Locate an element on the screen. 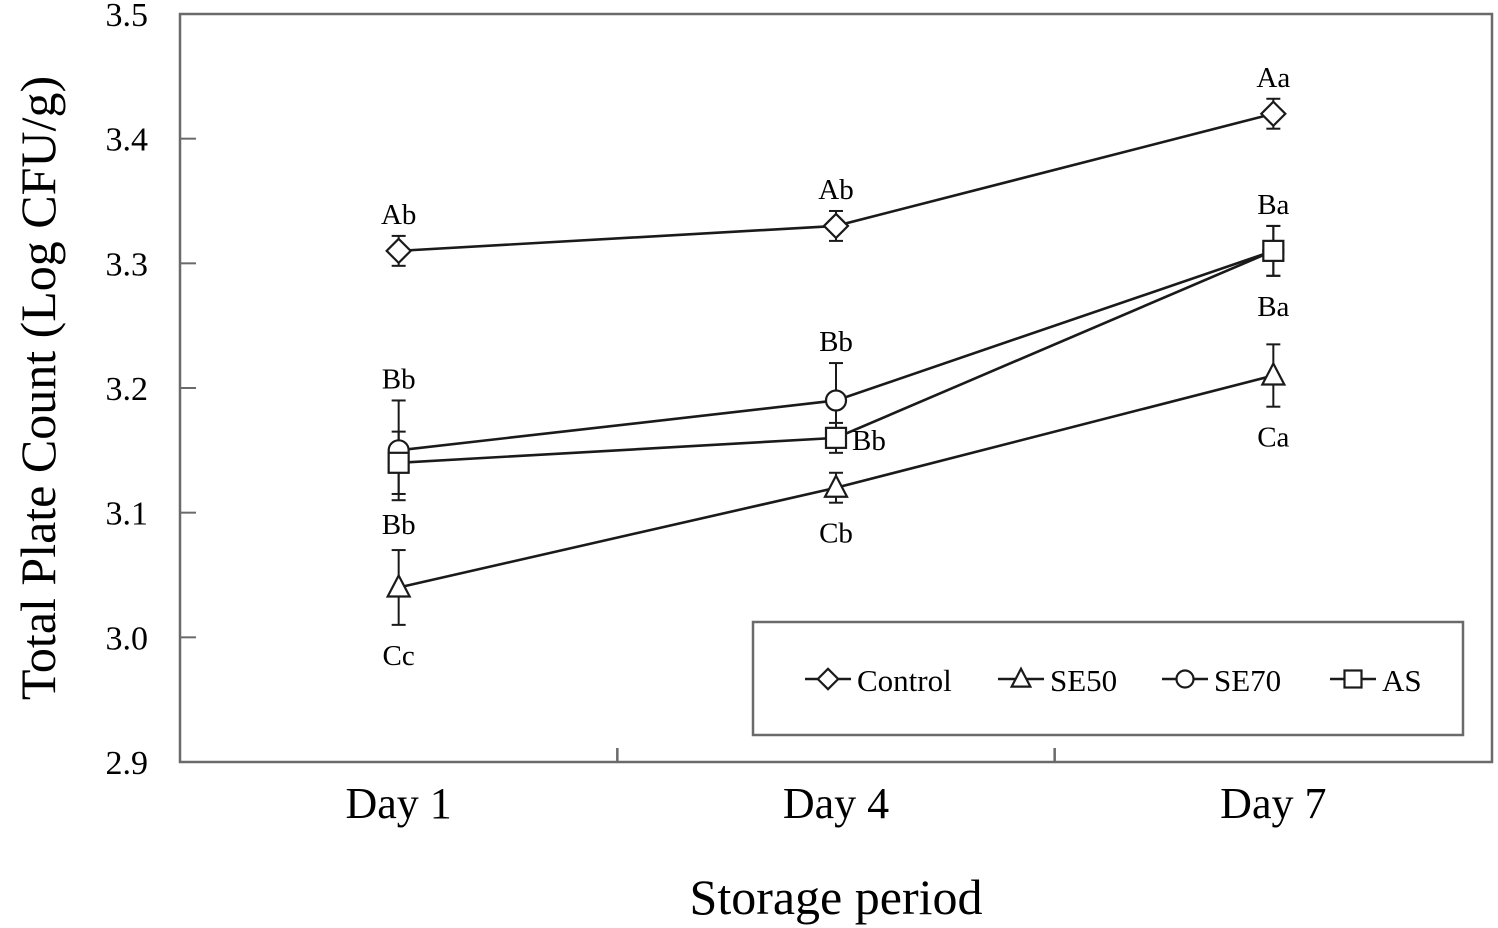  point-label: Ca is located at coordinates (1273, 438).